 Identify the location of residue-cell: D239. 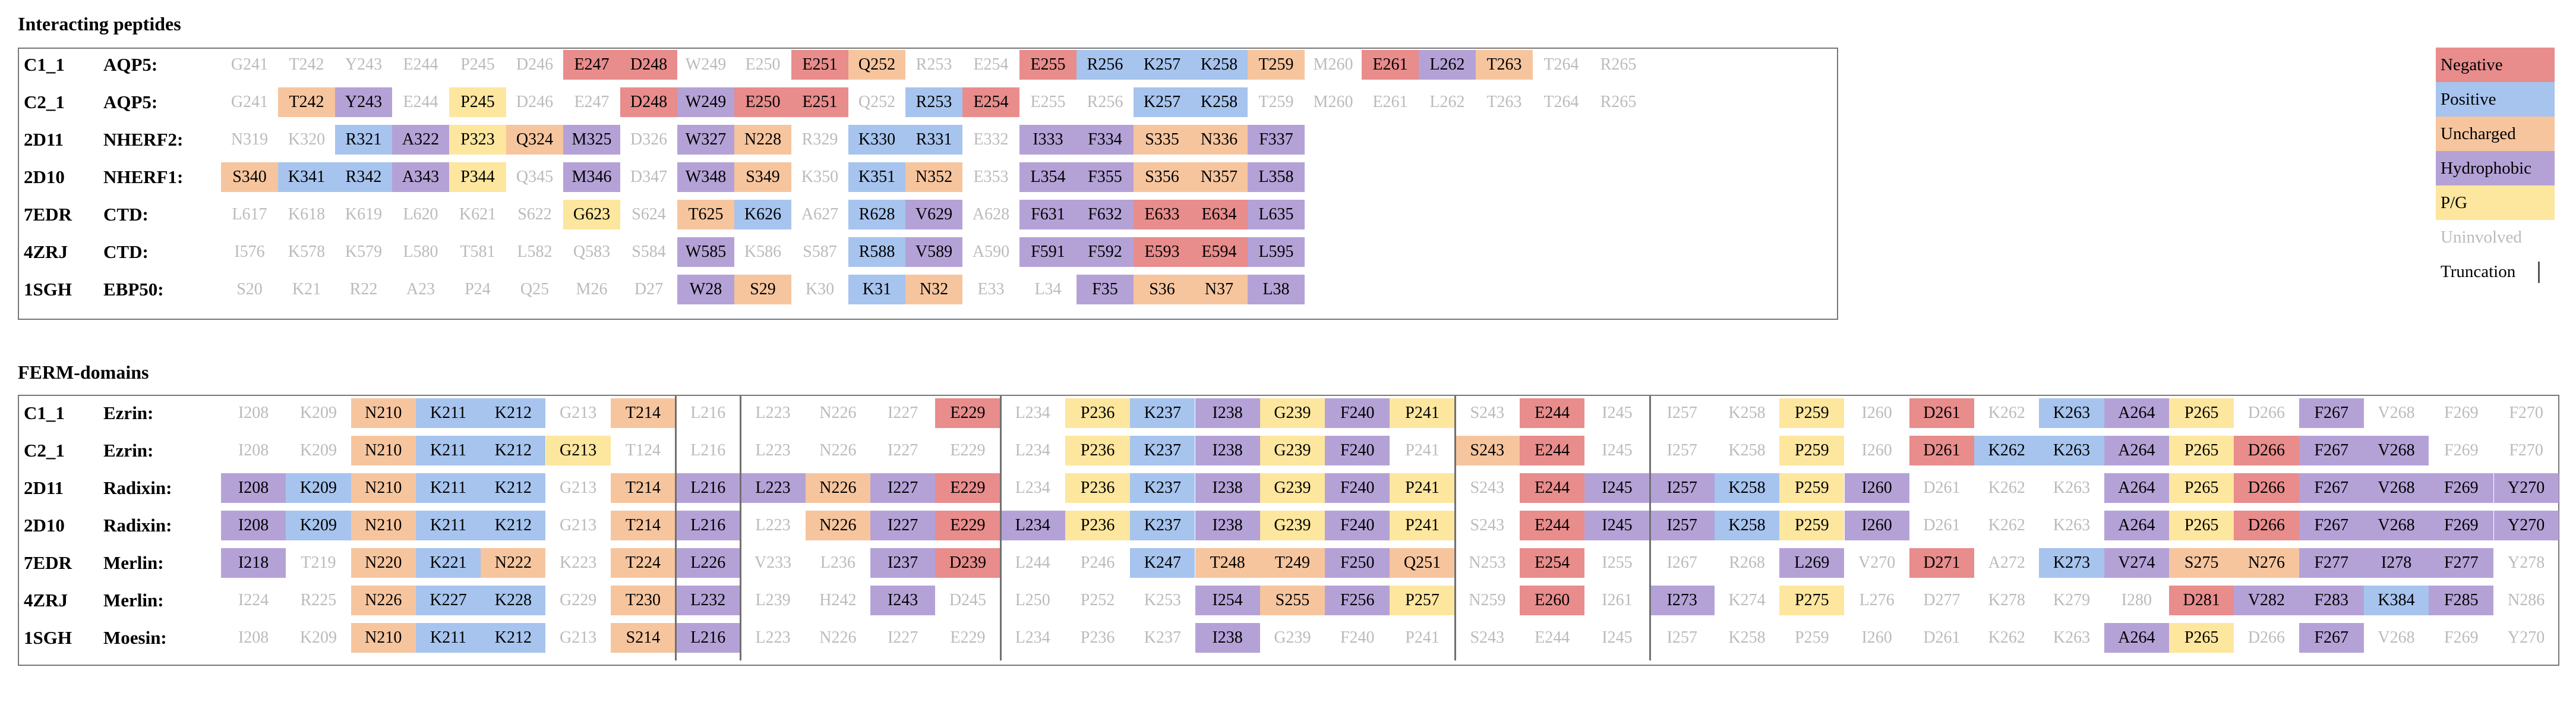
(967, 563).